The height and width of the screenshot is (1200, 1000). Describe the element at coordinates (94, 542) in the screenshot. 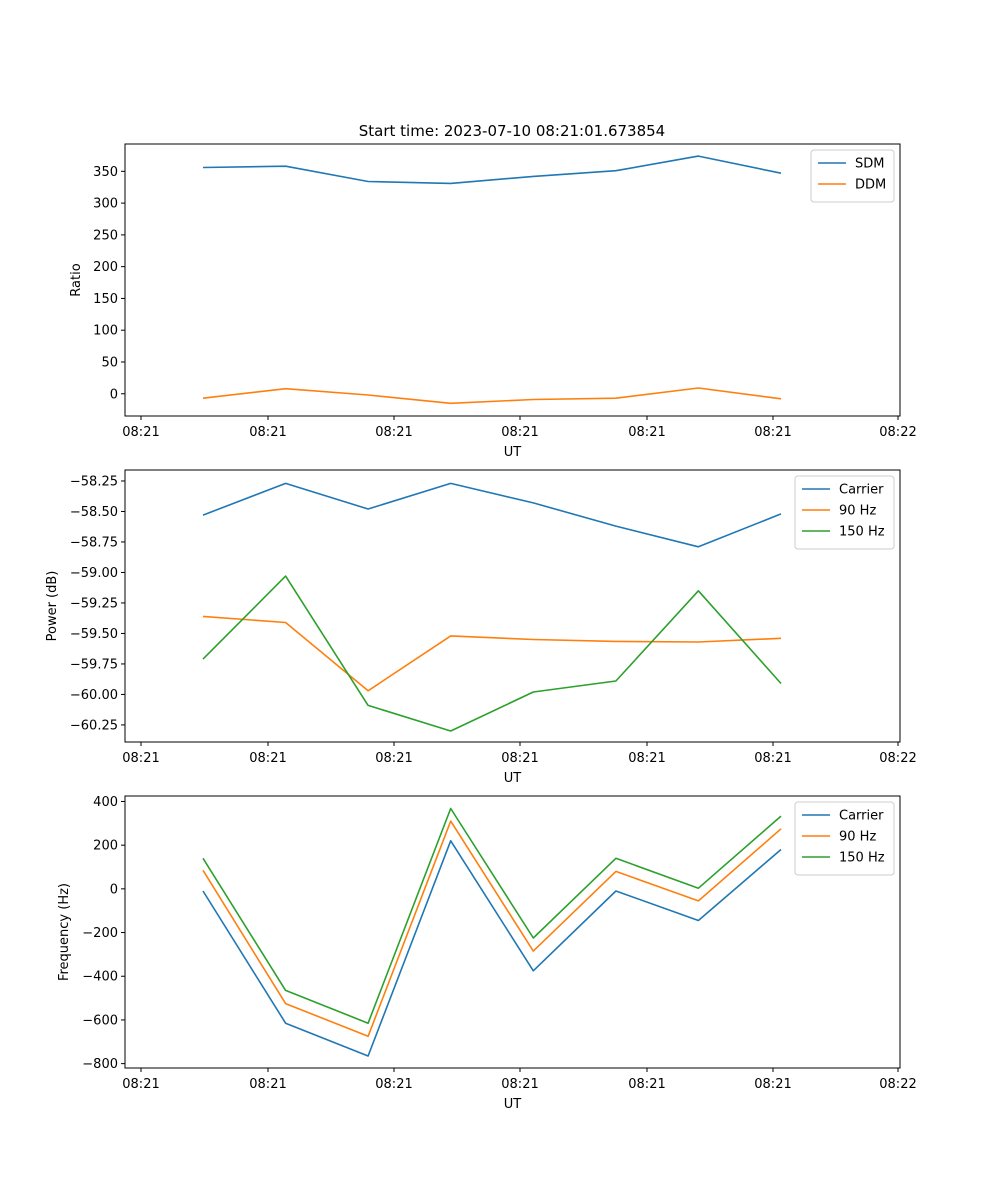

I see `y-tick-label: −58.75` at that location.